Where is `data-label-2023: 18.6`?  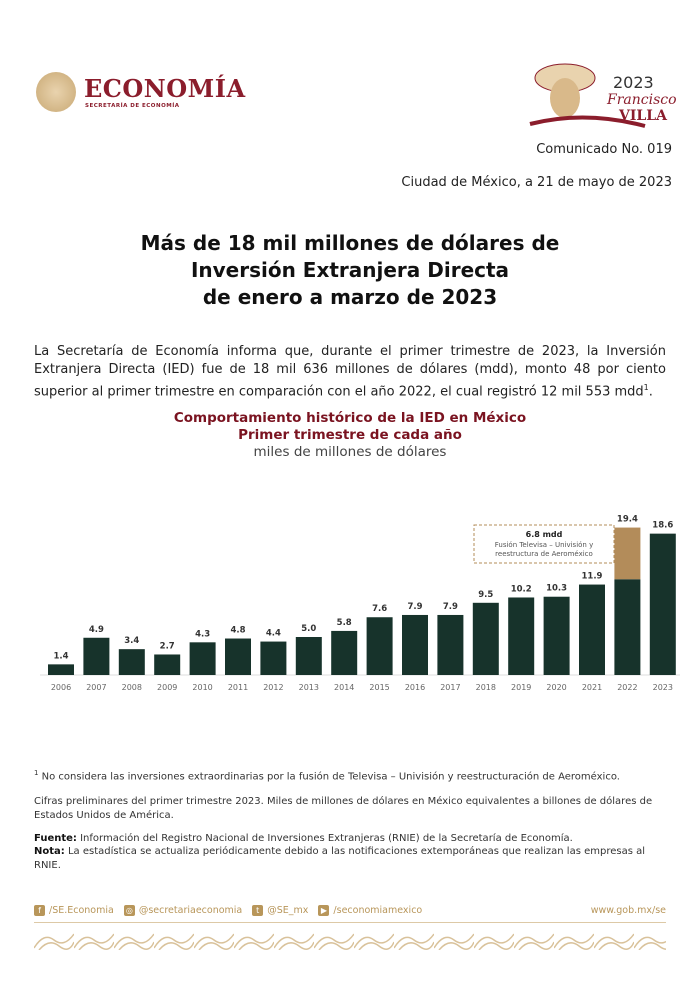
data-label-2023: 18.6 is located at coordinates (662, 526).